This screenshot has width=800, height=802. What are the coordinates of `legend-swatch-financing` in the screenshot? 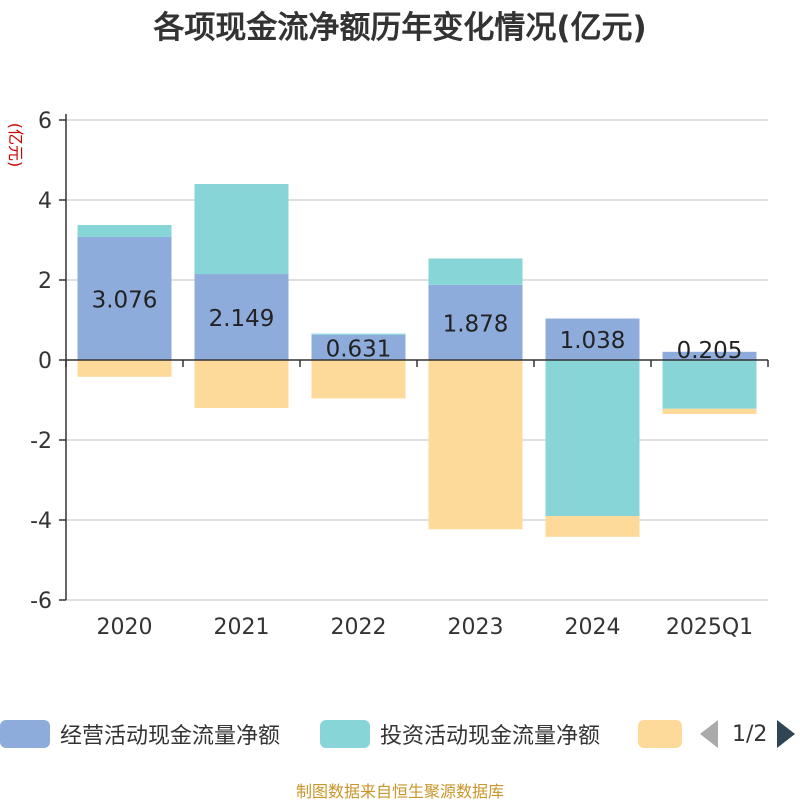 It's located at (660, 734).